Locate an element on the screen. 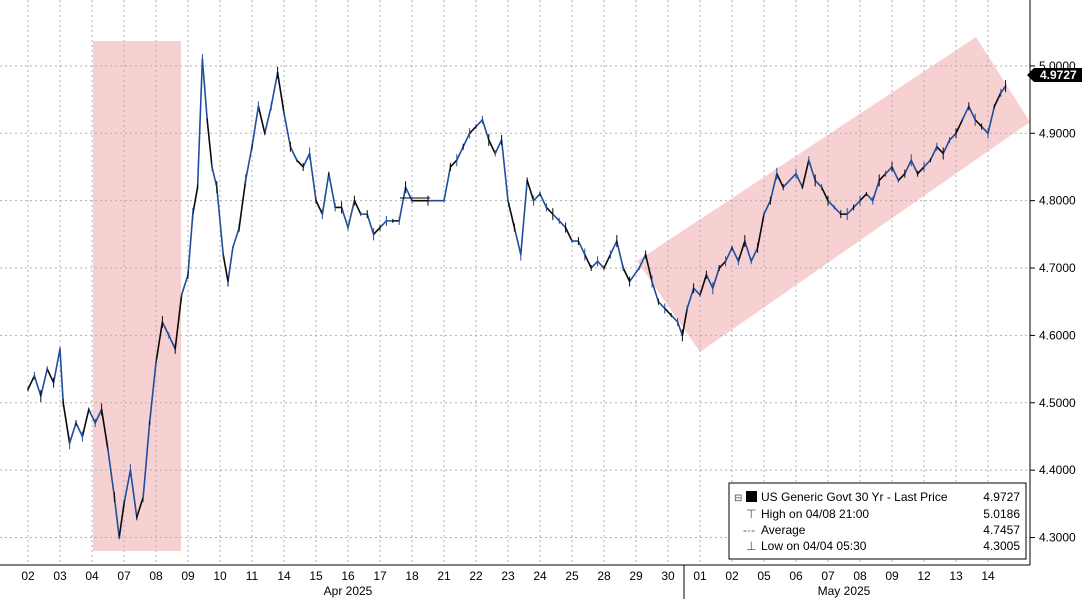 This screenshot has height=599, width=1082. legend-high-label: High on 04/08 21:00 is located at coordinates (815, 514).